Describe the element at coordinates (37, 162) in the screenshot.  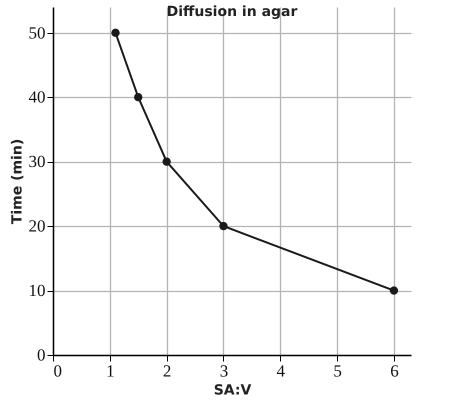
I see `y-tick-label: 30` at that location.